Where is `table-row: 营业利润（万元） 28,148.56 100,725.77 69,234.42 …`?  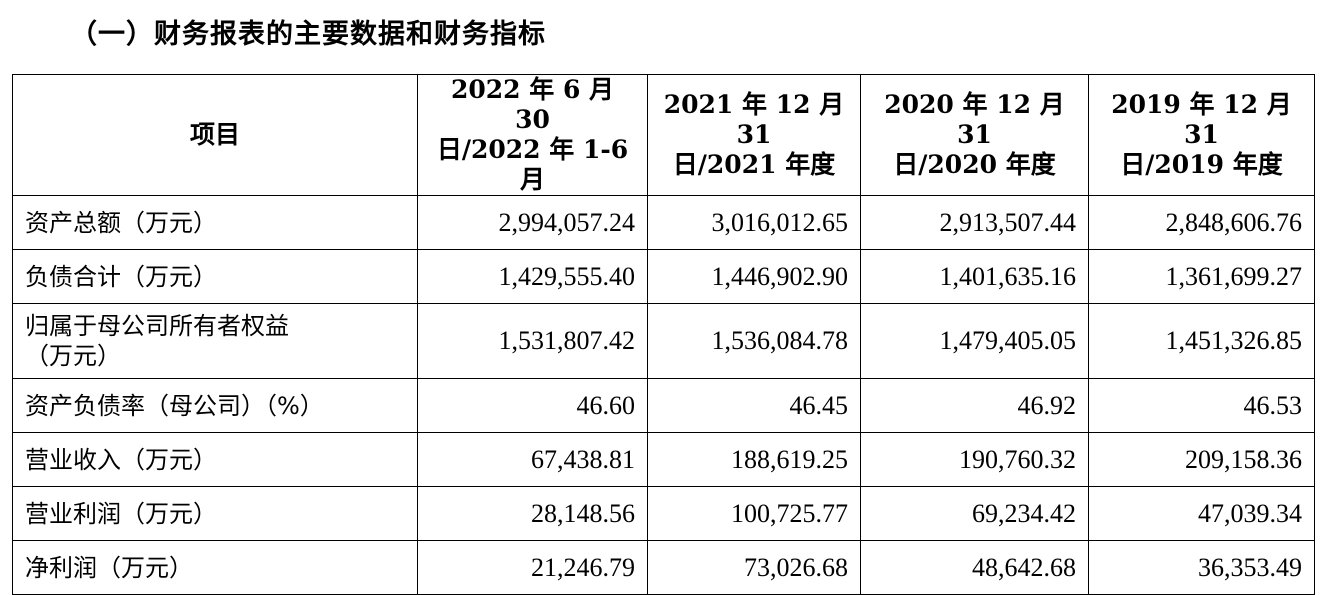 table-row: 营业利润（万元） 28,148.56 100,725.77 69,234.42 … is located at coordinates (663, 513).